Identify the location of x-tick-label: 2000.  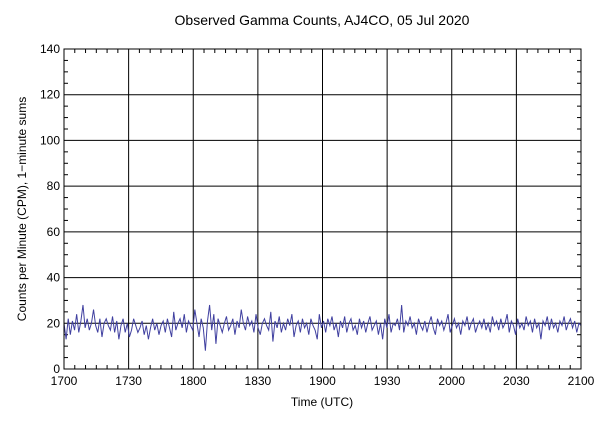
(451, 381).